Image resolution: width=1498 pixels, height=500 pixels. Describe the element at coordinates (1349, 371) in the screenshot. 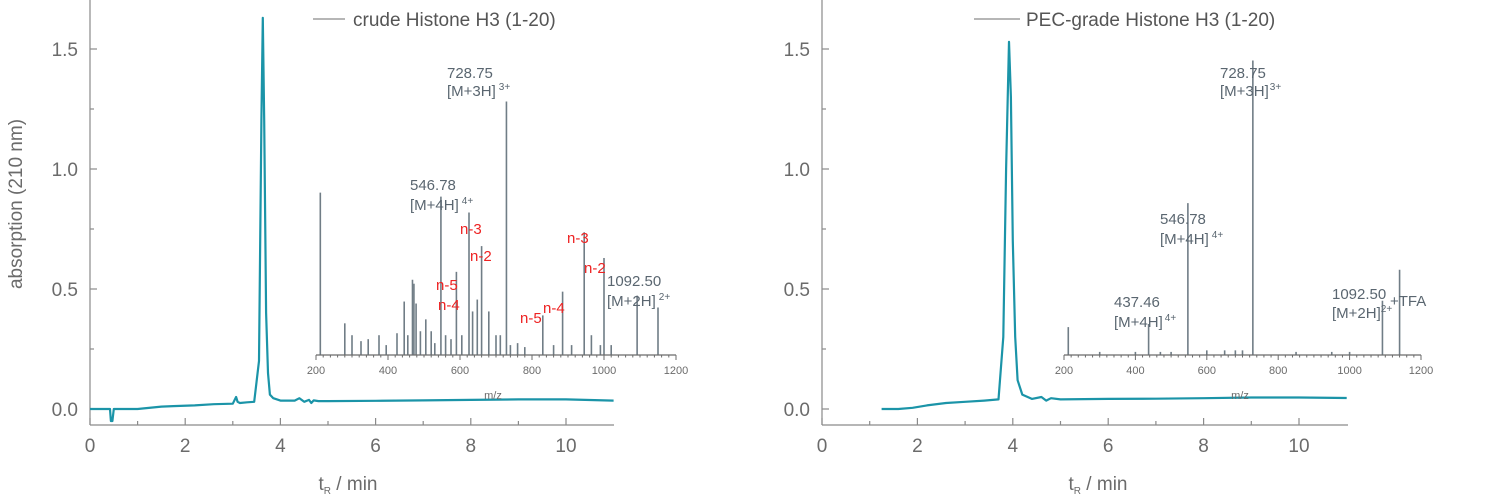

I see `right-ms-tick-label: 1000` at that location.